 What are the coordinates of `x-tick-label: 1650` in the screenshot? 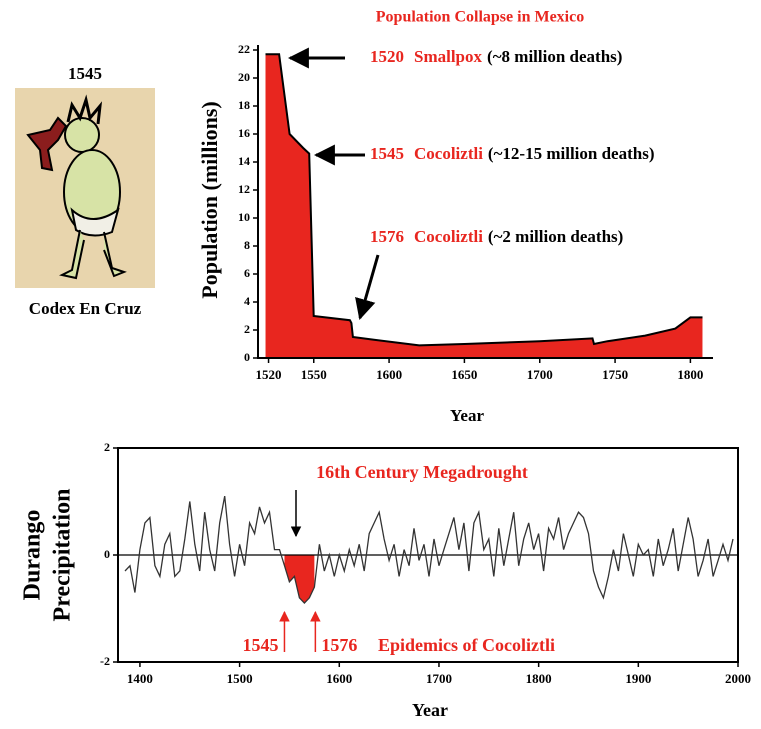 It's located at (464, 374).